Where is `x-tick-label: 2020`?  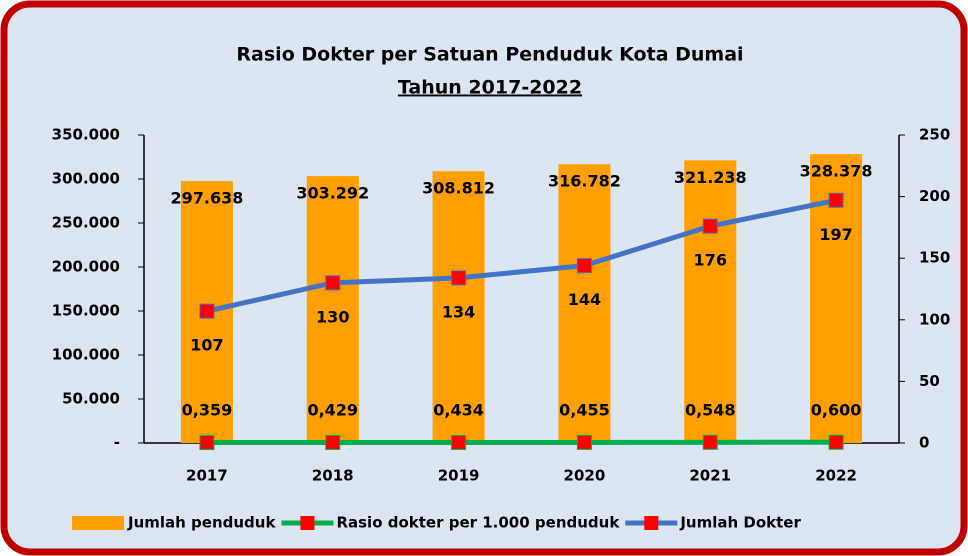 x-tick-label: 2020 is located at coordinates (585, 476).